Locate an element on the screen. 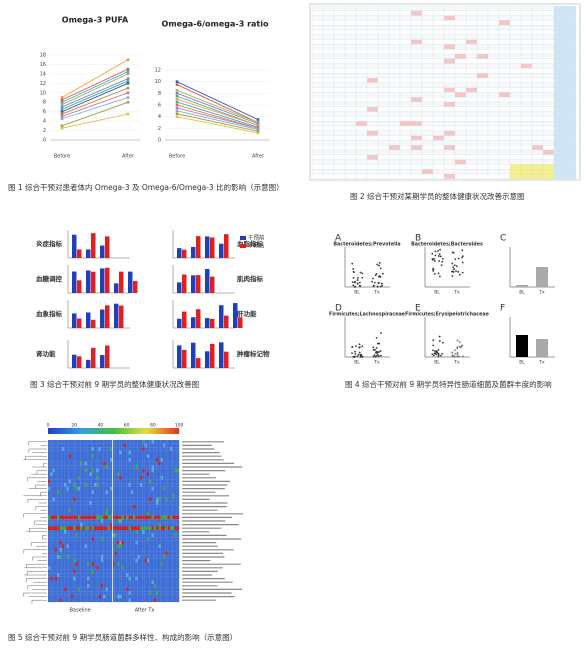  group-label: Tx is located at coordinates (376, 293).